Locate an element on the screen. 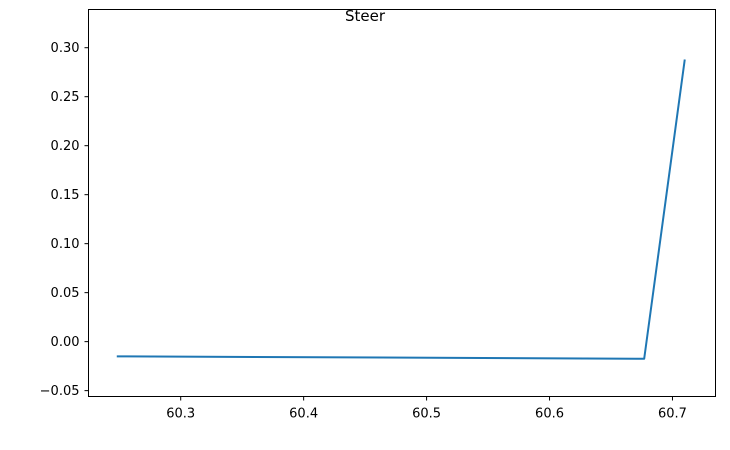 This screenshot has width=730, height=450. y-axis-ticks: −0.05 0.00 0.05 0.10 0.15 0.20 0.25 0.30 is located at coordinates (64, 220).